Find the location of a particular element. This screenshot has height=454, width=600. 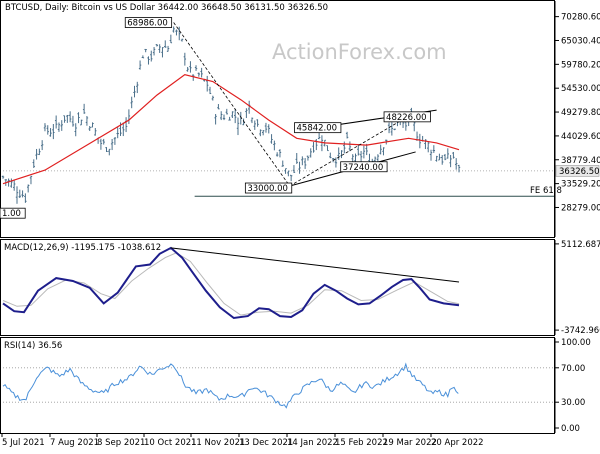

x-tick-label: 10 Oct 2021 is located at coordinates (170, 443).